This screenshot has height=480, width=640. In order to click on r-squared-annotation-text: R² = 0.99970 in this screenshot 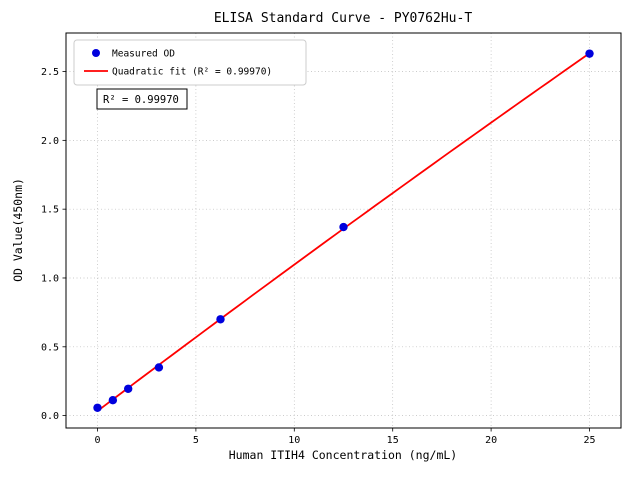, I will do `click(141, 100)`.